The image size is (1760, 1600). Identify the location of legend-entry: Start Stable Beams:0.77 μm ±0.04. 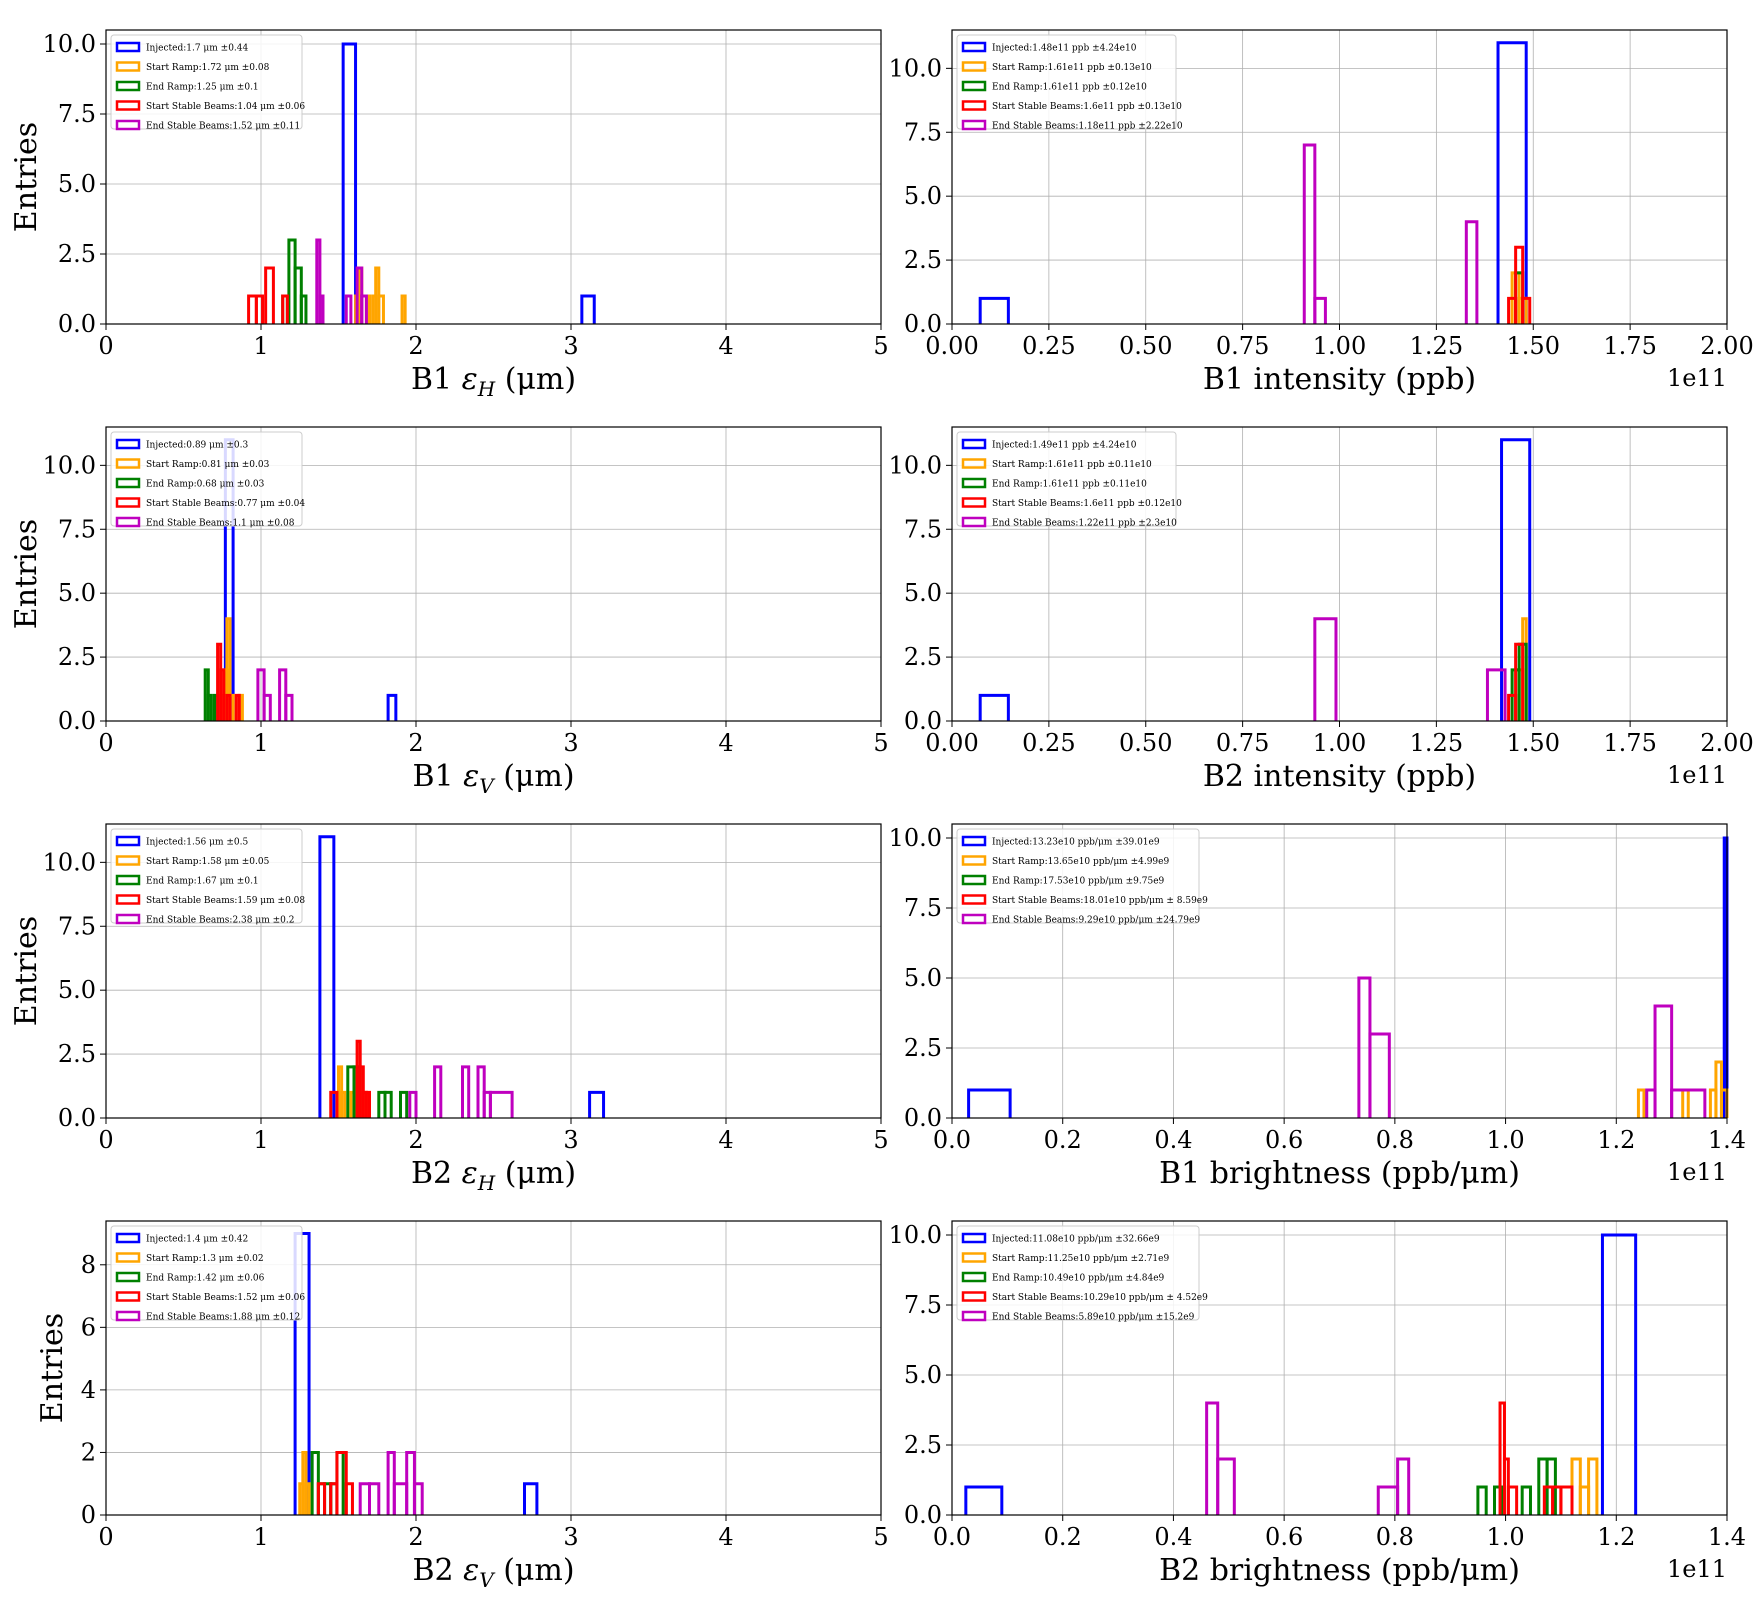
(225, 504).